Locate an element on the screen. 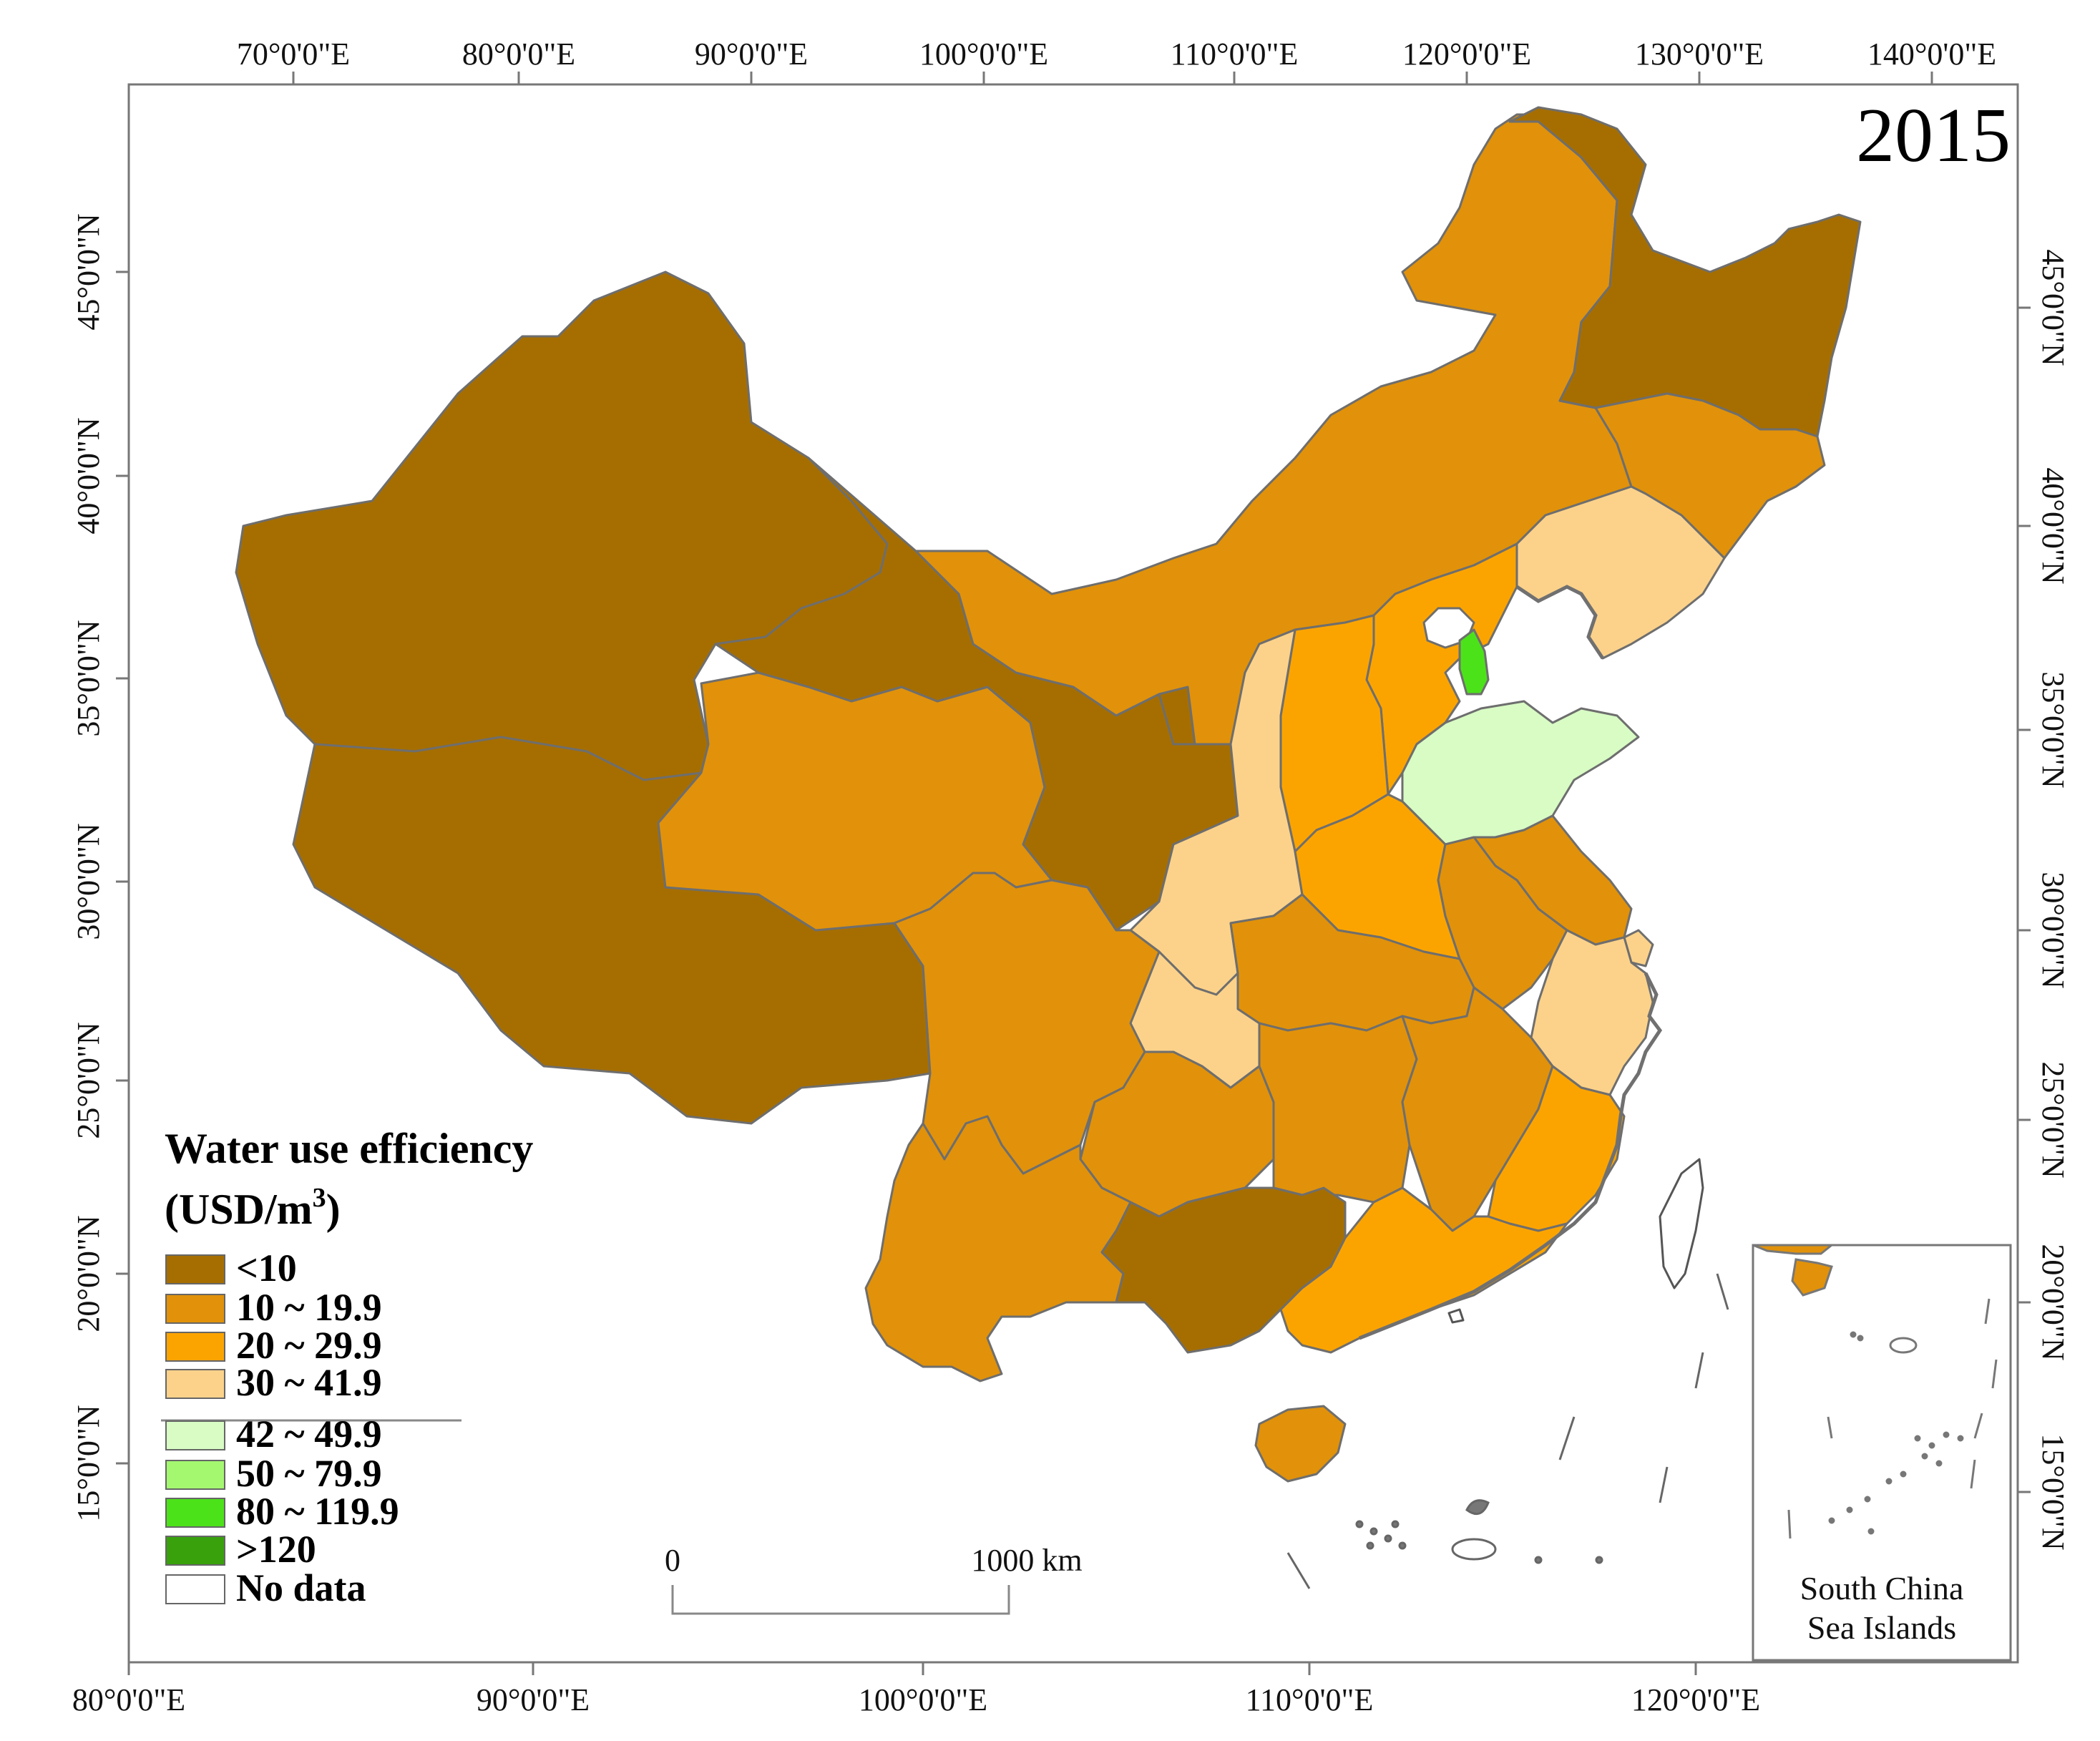 The width and height of the screenshot is (2100, 1741). province-guangdong is located at coordinates (1423, 1270).